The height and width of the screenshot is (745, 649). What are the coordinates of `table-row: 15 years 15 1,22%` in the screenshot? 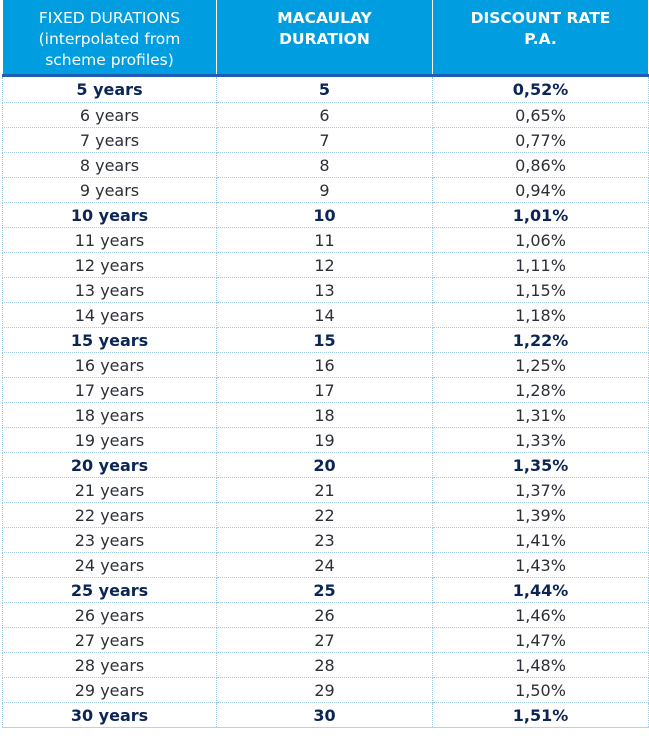 It's located at (325, 340).